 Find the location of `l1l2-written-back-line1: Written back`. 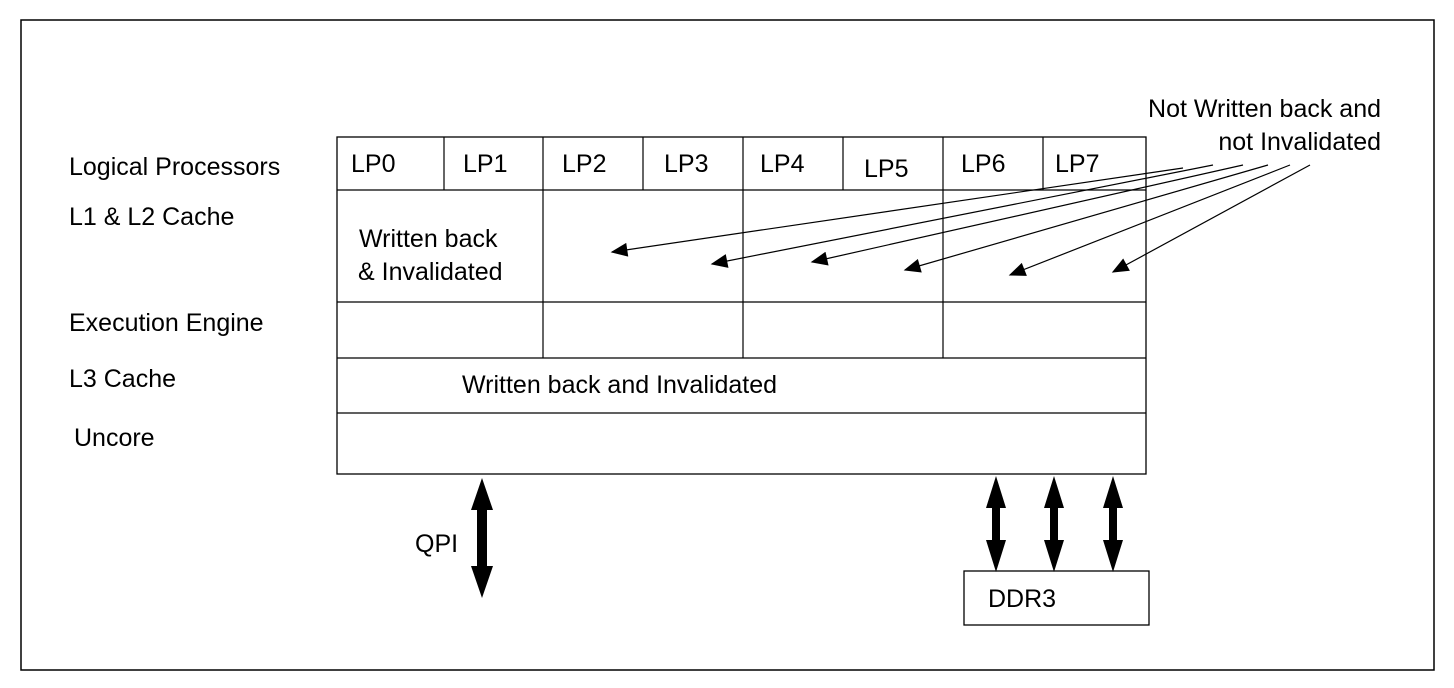

l1l2-written-back-line1: Written back is located at coordinates (428, 239).